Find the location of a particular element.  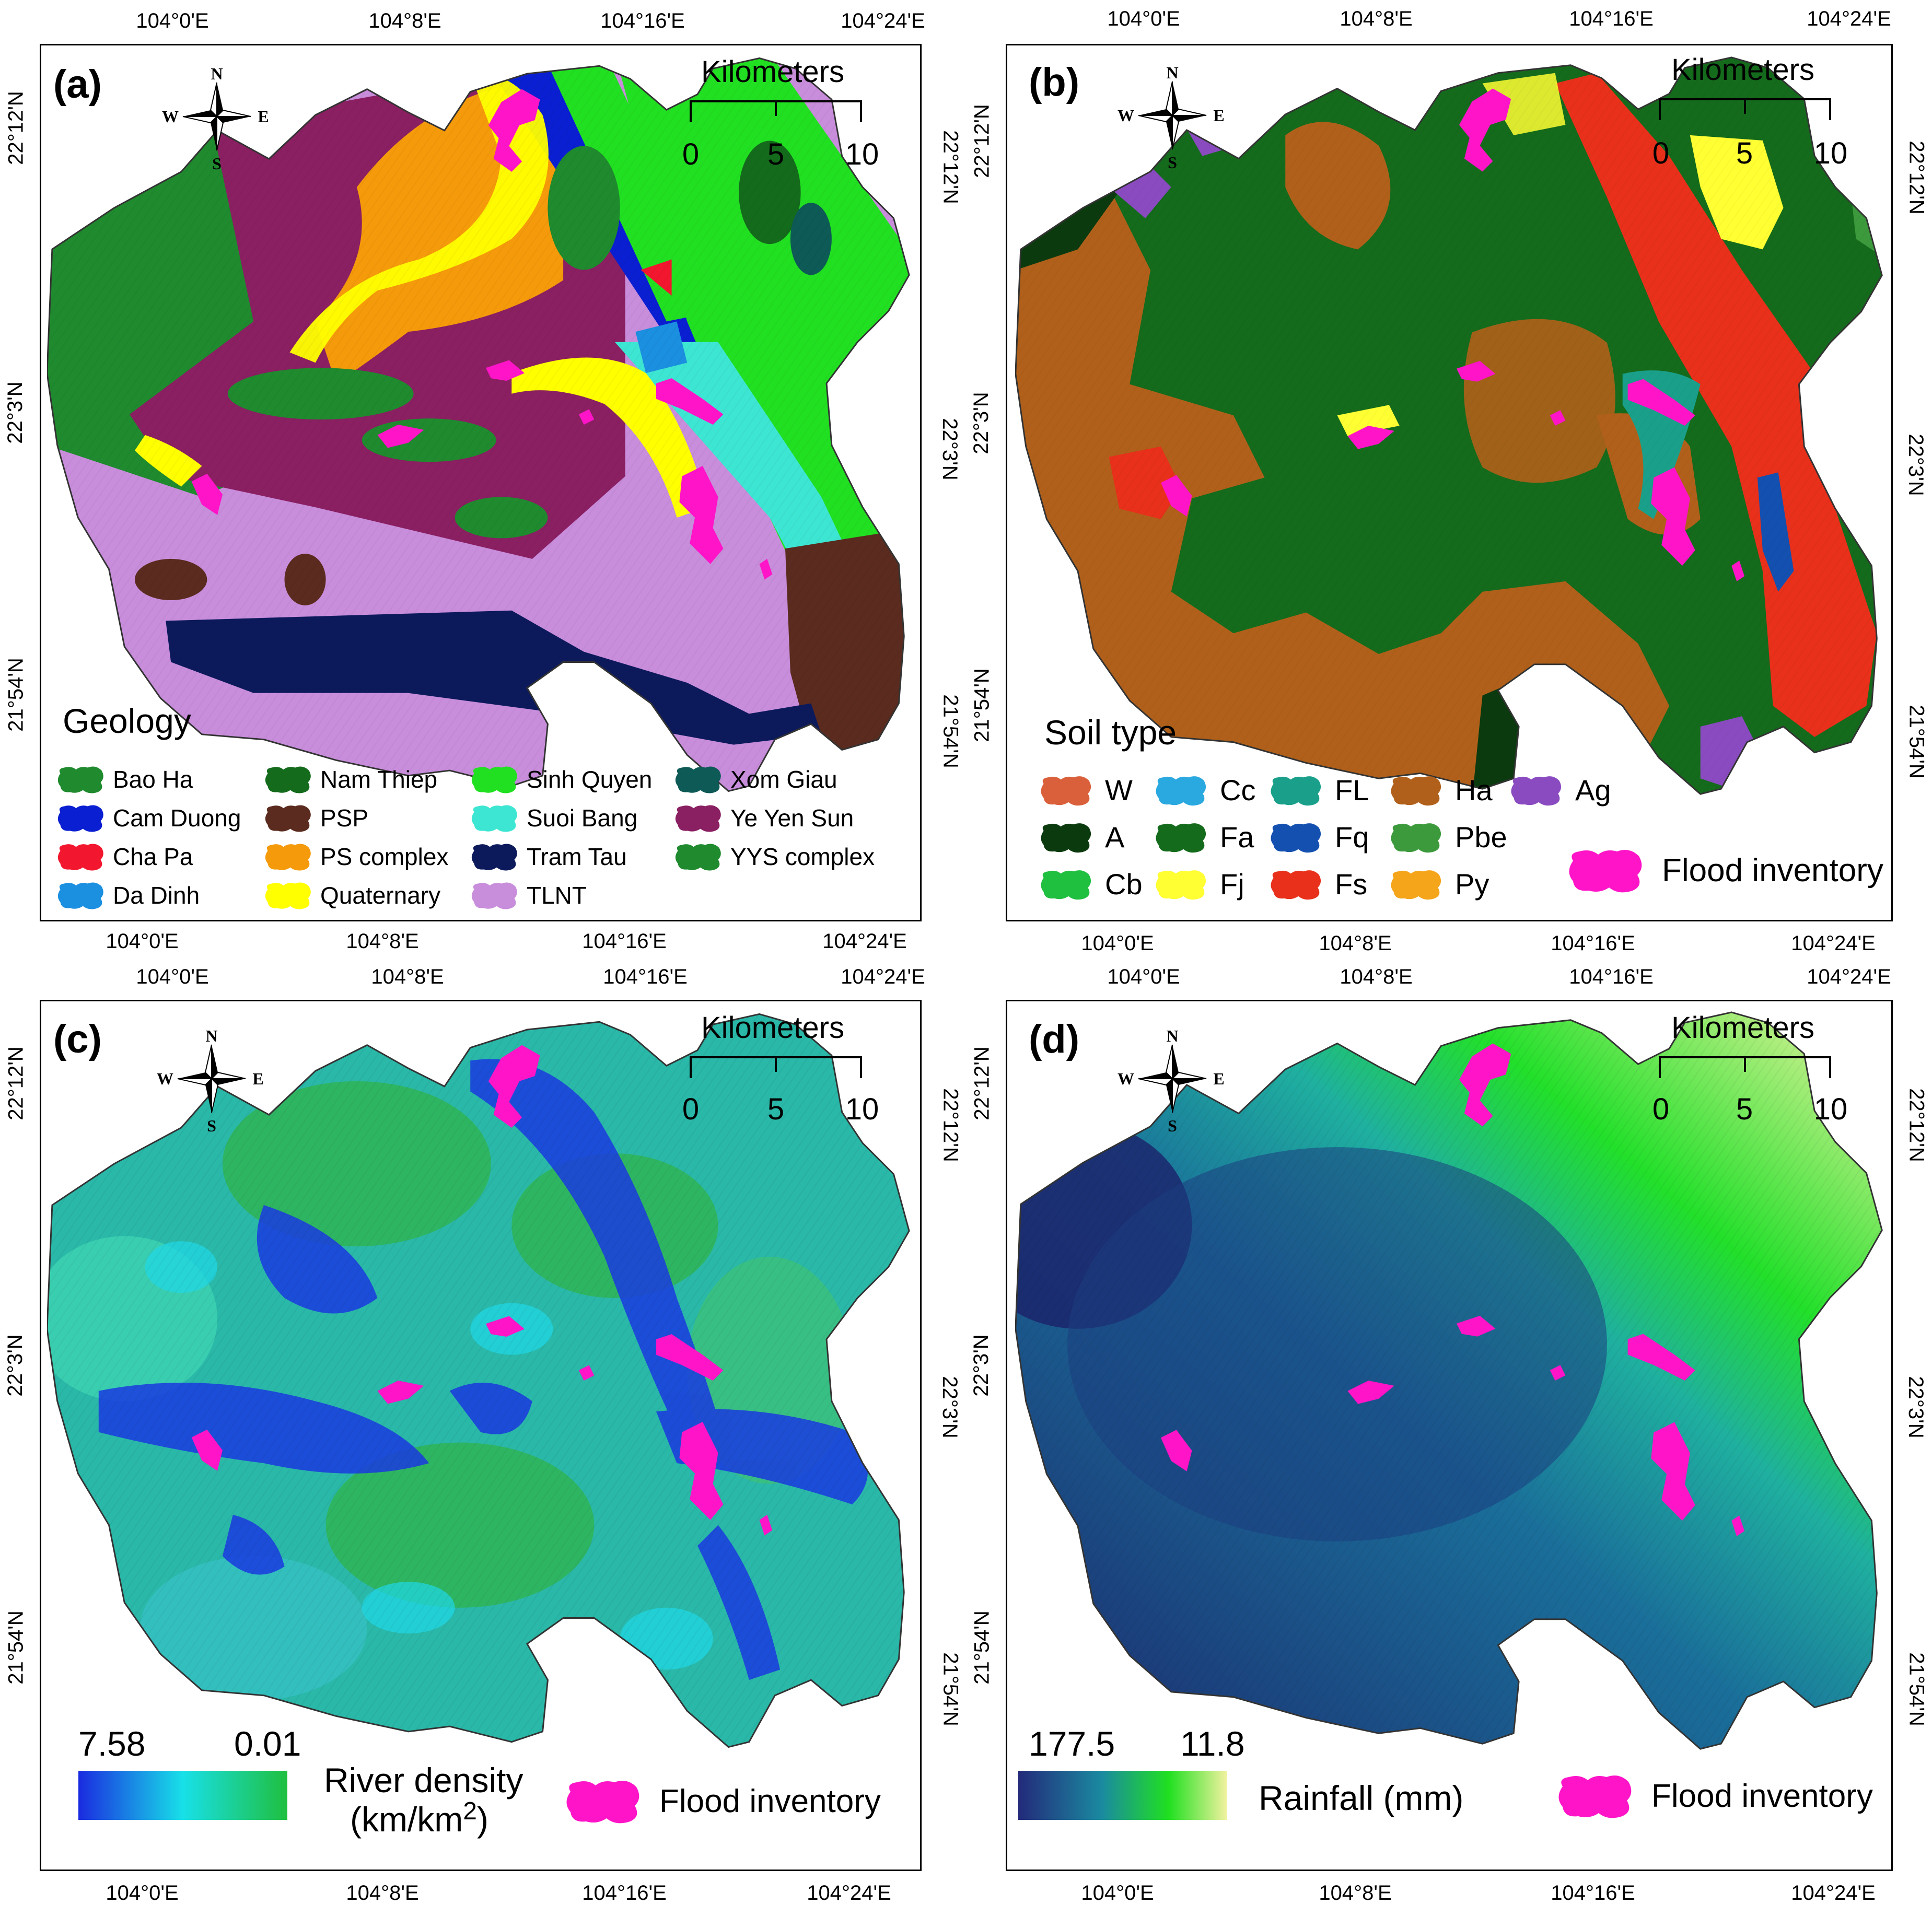

legend-label: Fq is located at coordinates (1352, 838).